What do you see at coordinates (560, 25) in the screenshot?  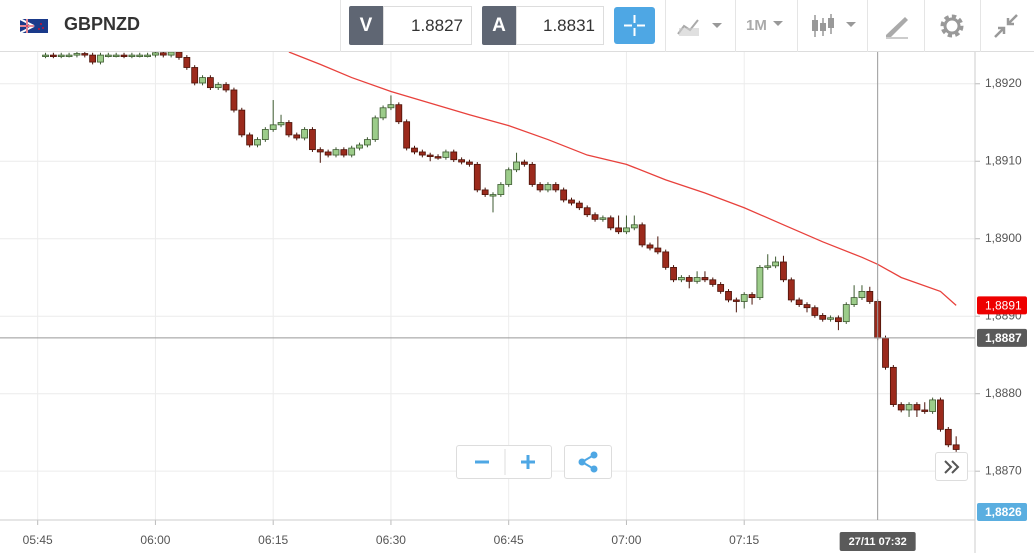 I see `ask-price: 1.8831` at bounding box center [560, 25].